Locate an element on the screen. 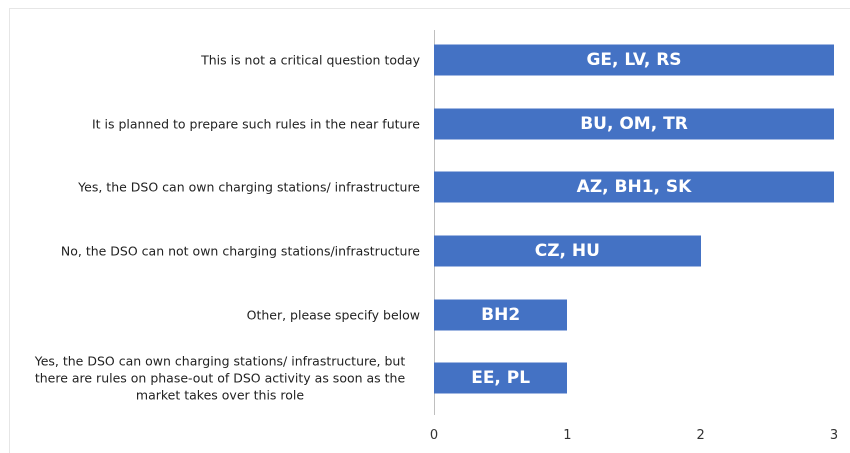 The image size is (850, 453). bar-label: BH2 is located at coordinates (501, 314).